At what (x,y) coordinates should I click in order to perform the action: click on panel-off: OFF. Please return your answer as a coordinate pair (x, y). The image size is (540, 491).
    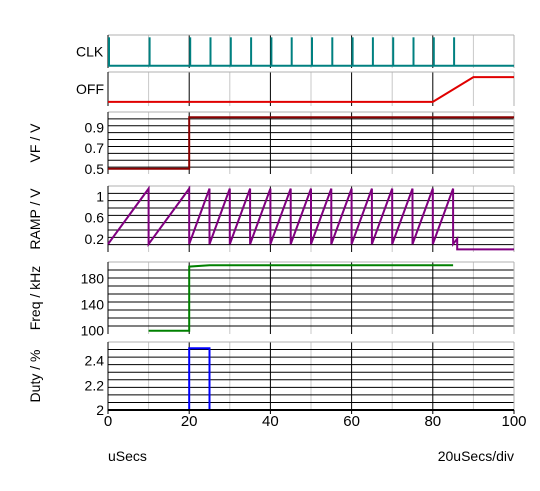
    Looking at the image, I should click on (295, 88).